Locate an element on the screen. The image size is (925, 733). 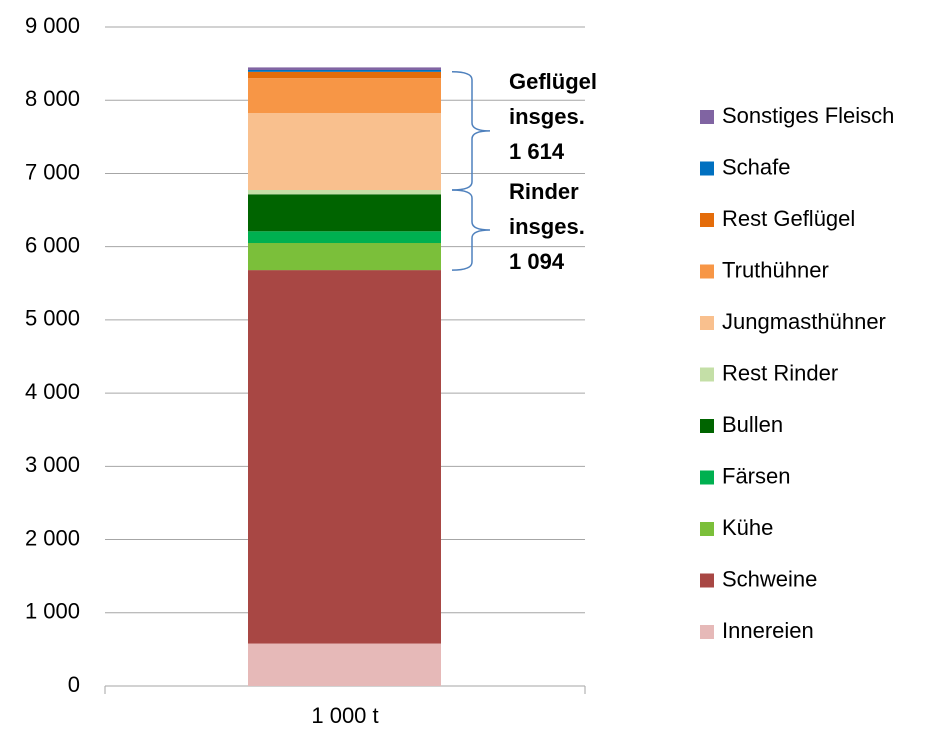
legend-label: Jungmasthühner is located at coordinates (804, 321).